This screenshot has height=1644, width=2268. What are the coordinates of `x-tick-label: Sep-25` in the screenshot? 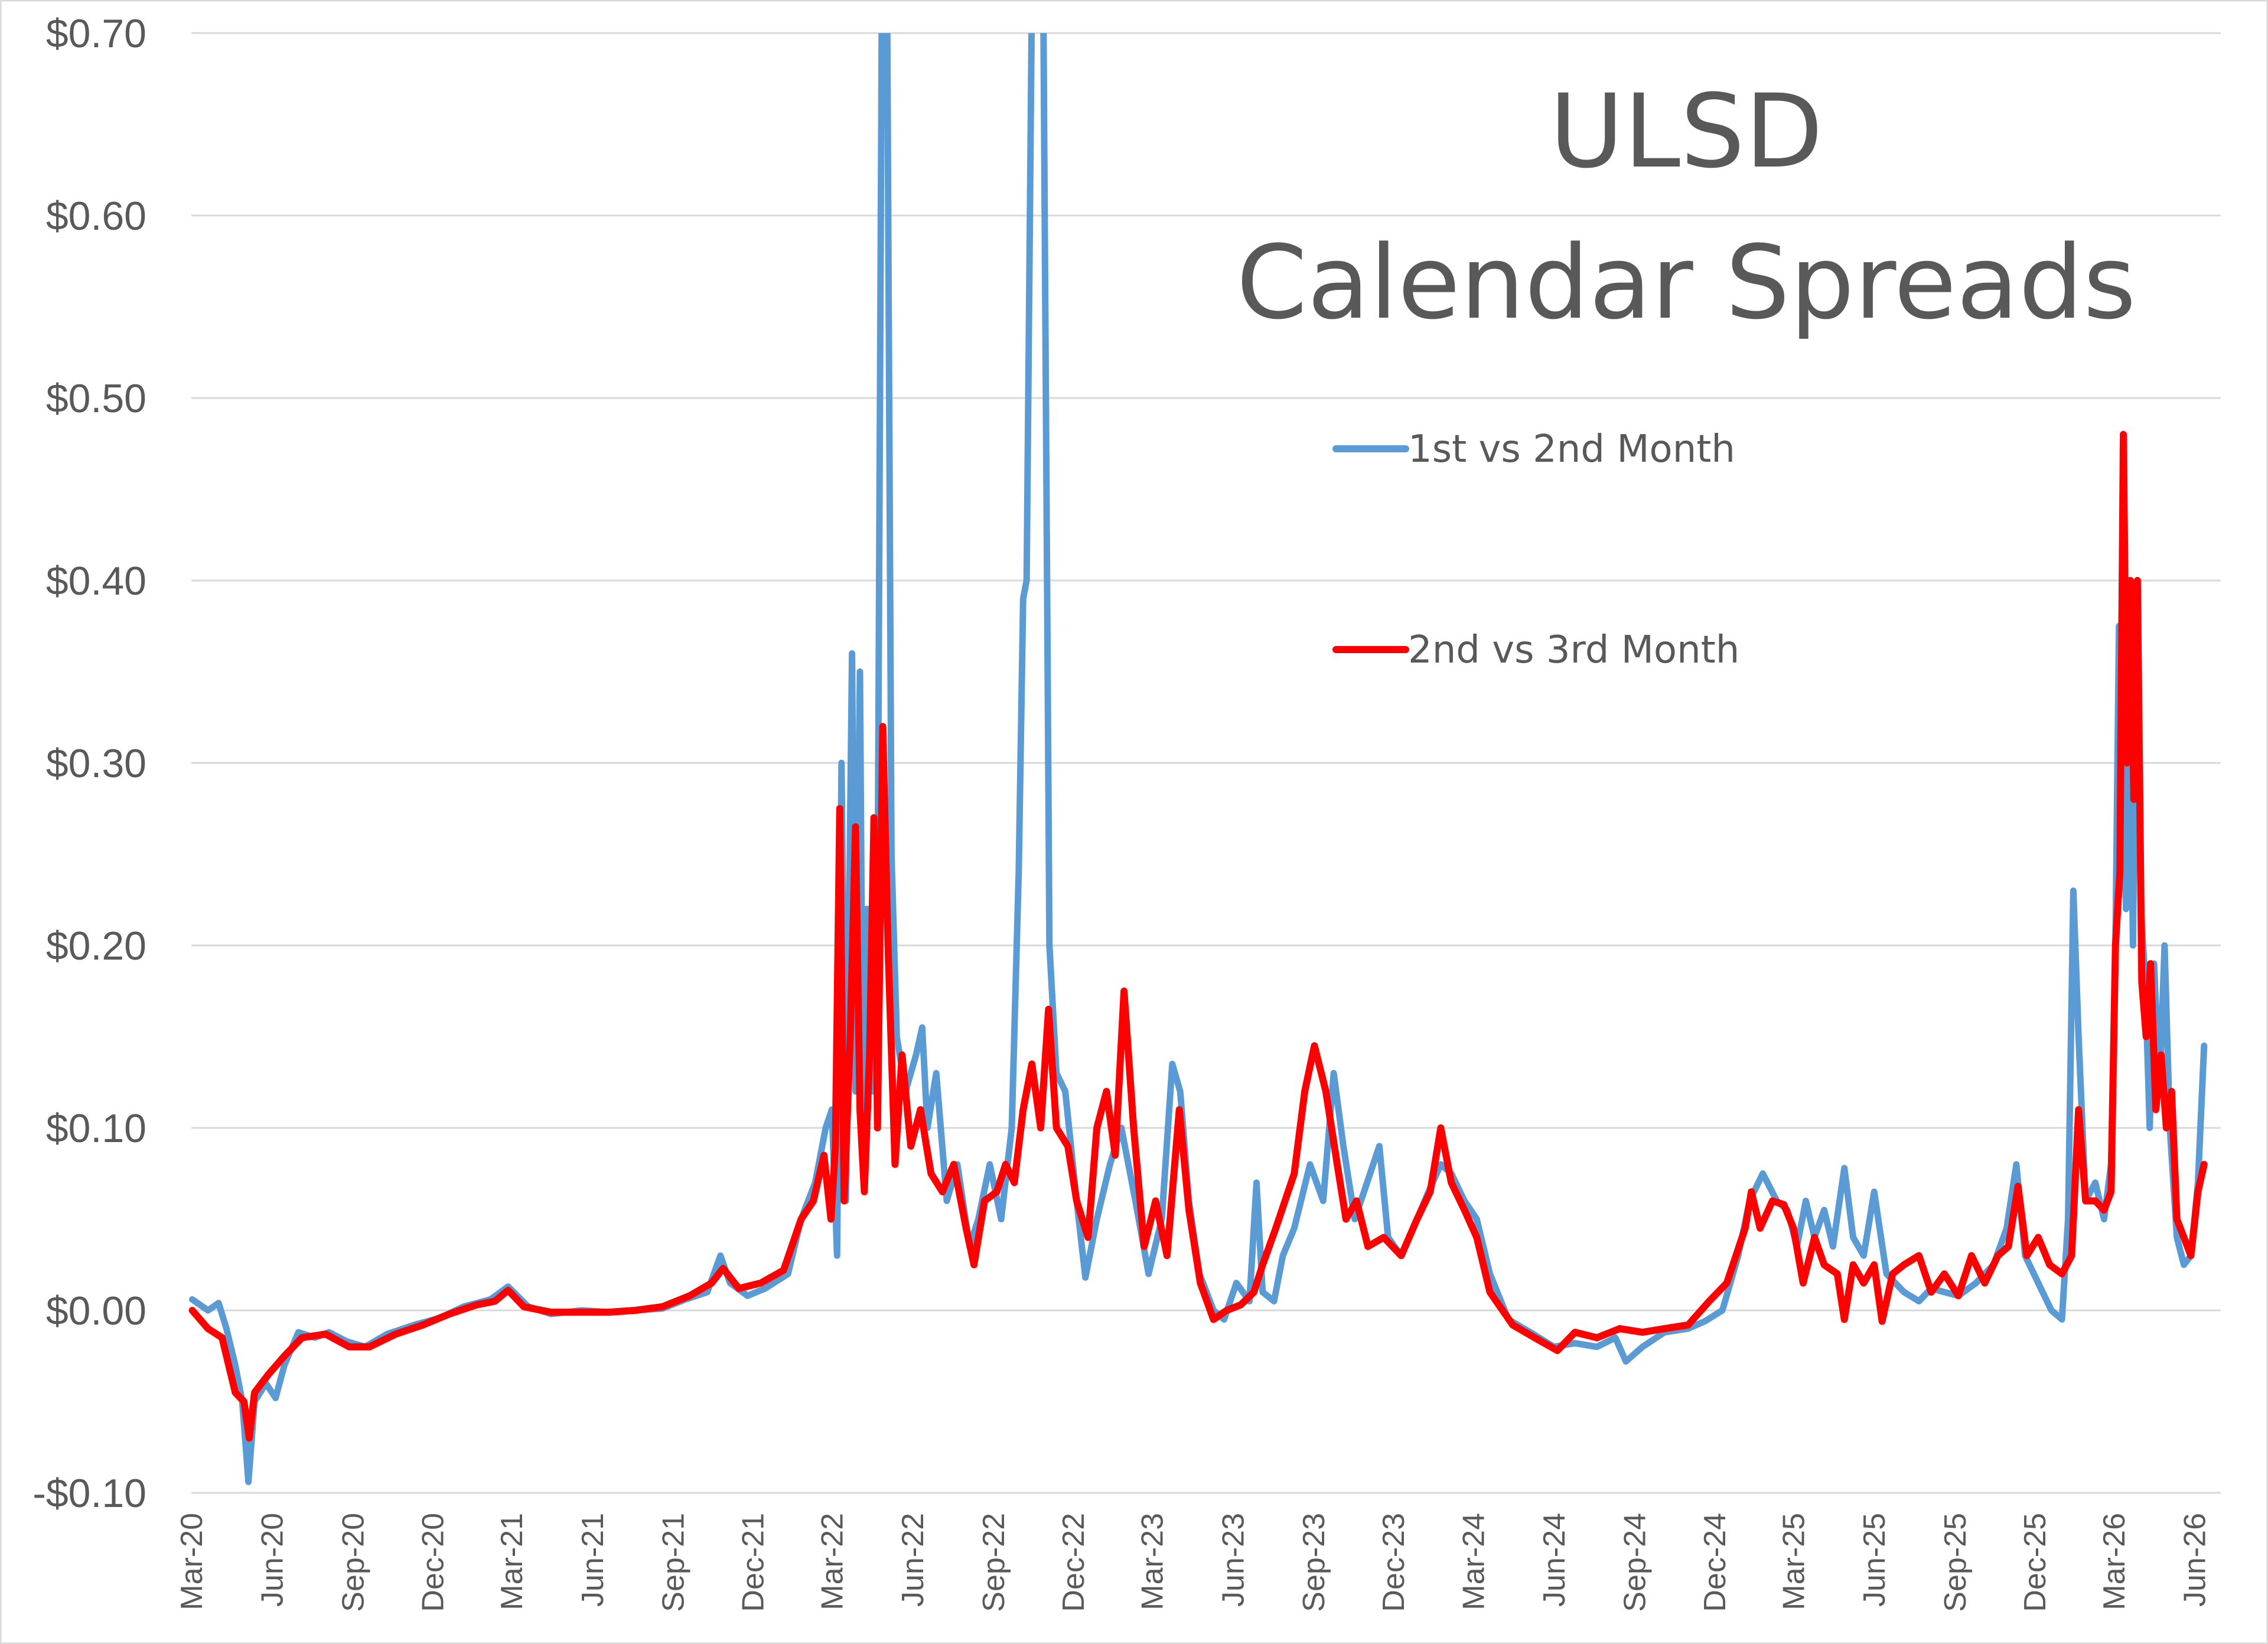 It's located at (1955, 1563).